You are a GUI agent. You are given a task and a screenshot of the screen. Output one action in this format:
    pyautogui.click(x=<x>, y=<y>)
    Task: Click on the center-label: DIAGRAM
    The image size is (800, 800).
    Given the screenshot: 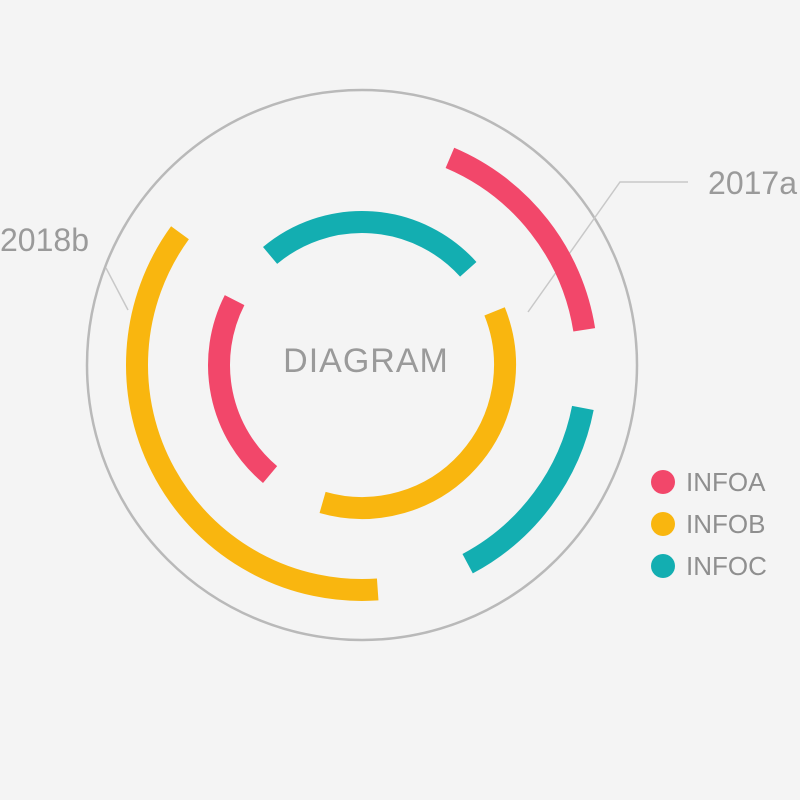 What is the action you would take?
    pyautogui.click(x=366, y=361)
    